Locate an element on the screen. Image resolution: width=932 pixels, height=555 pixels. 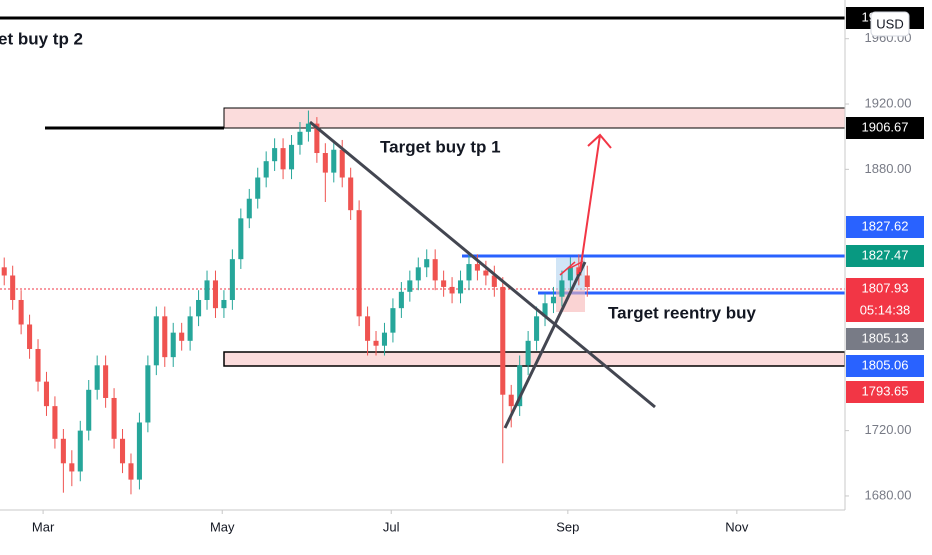
price-label: 1906.67 is located at coordinates (885, 126).